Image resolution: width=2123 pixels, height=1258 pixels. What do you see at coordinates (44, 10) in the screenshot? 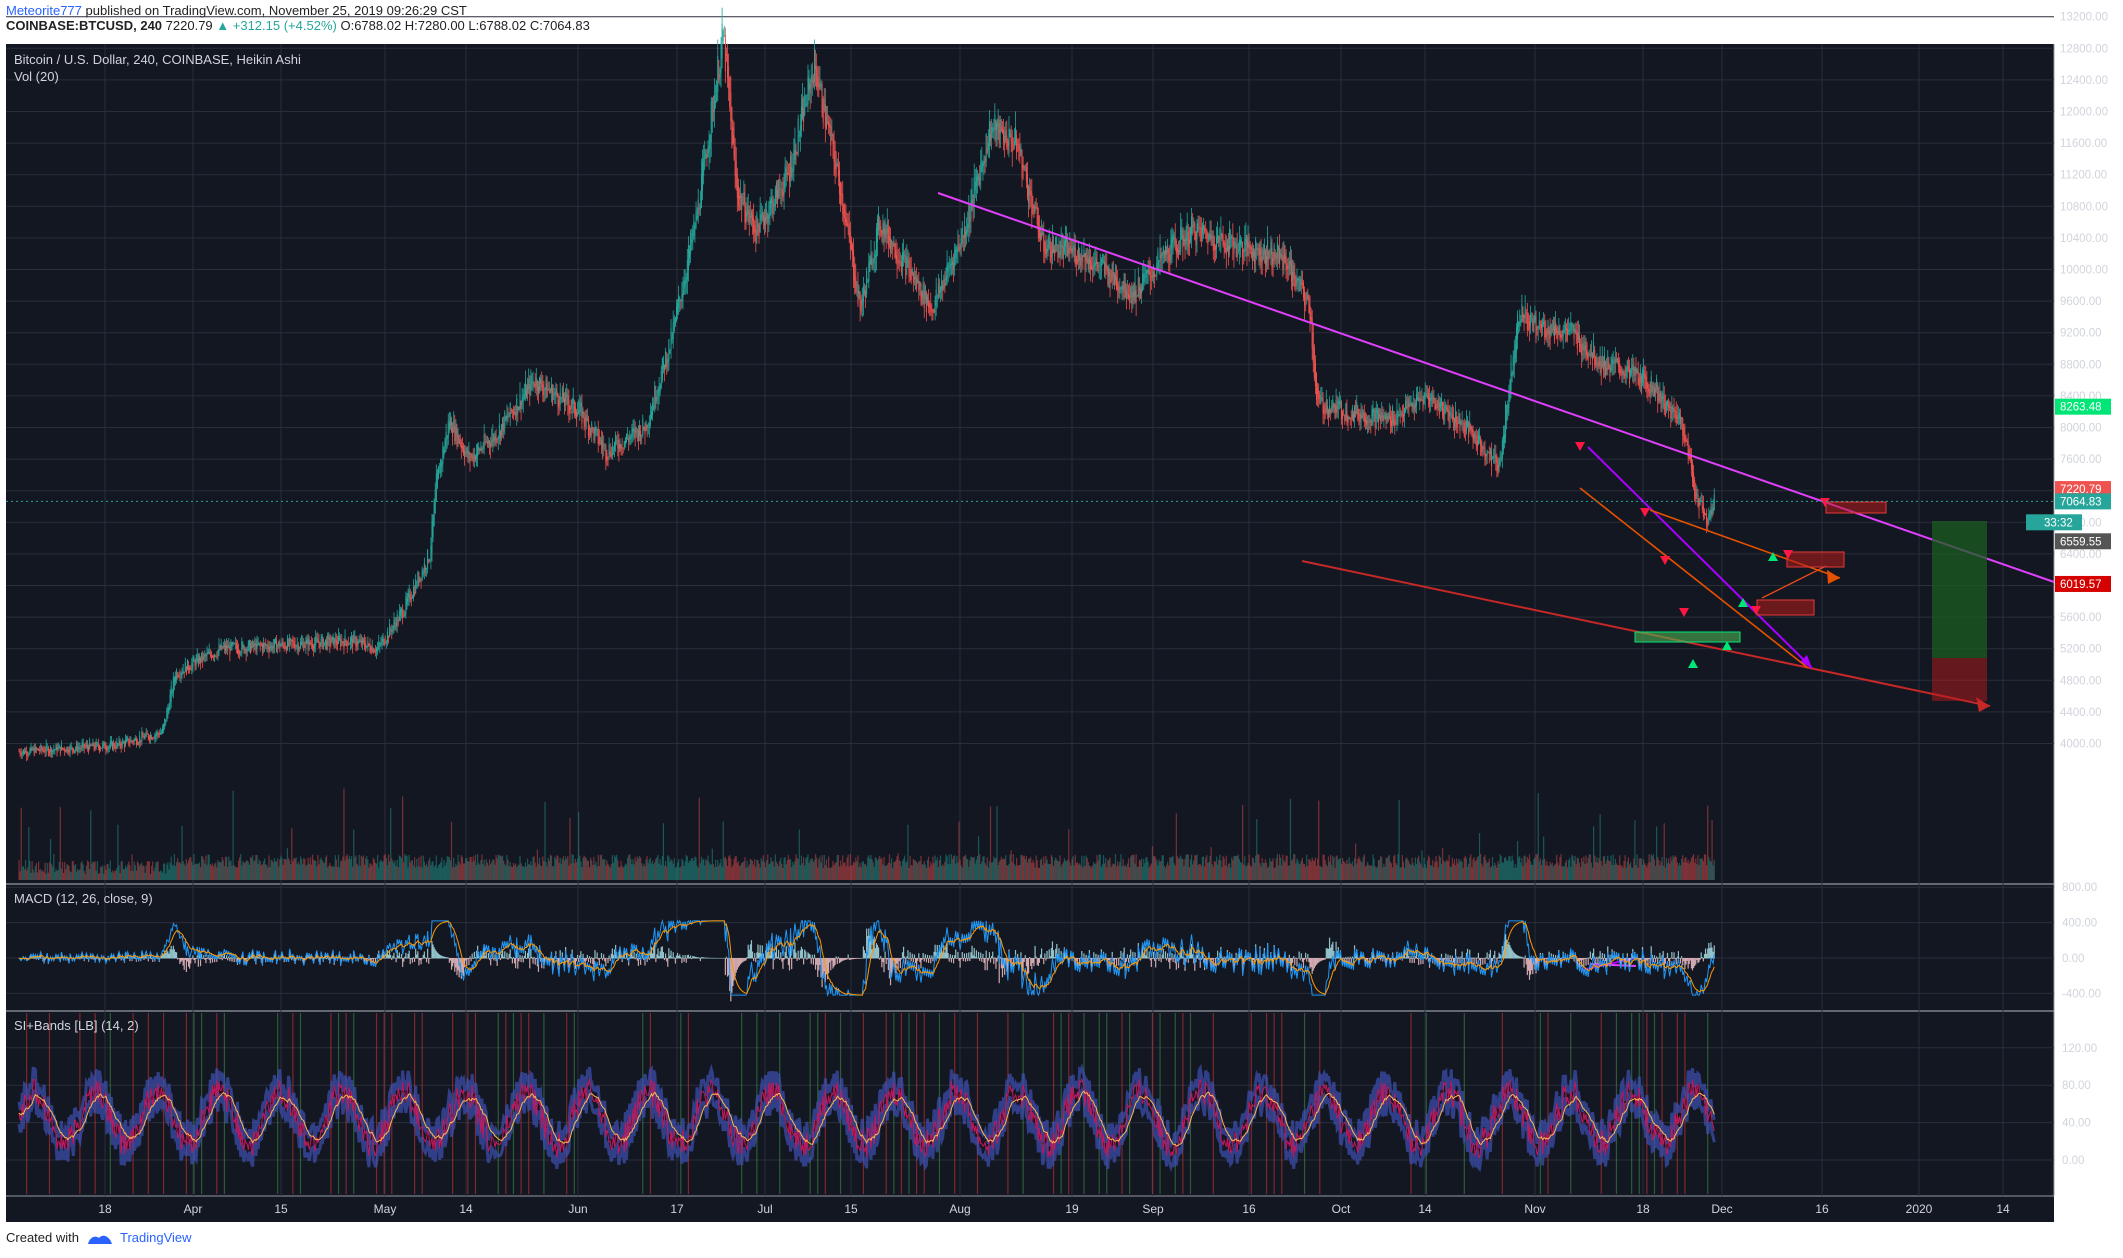
I see `author-link: Meteorite777` at bounding box center [44, 10].